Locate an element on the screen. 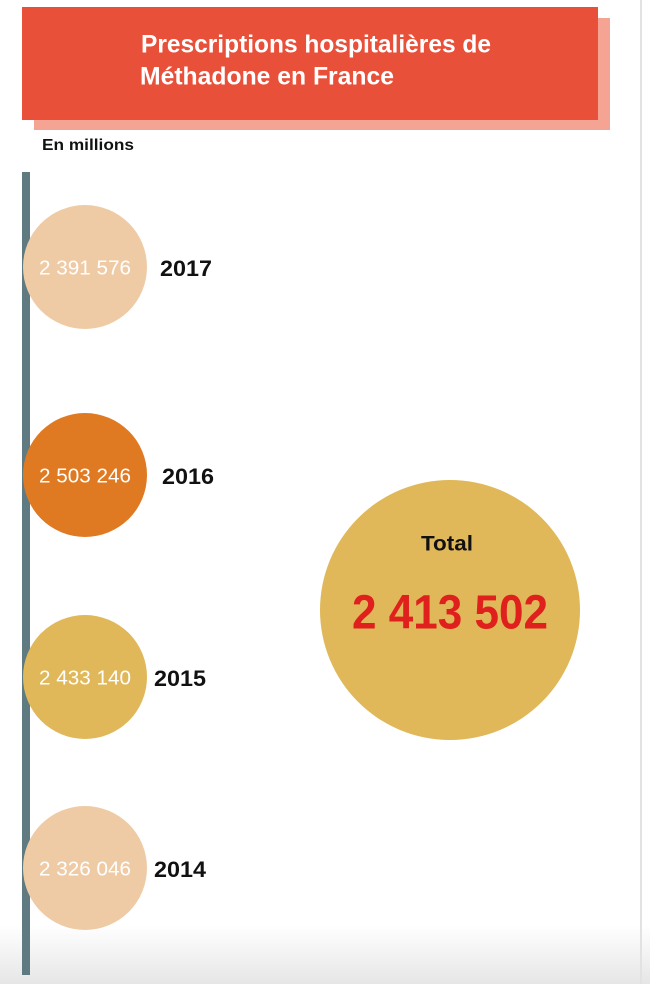  total-label: Total is located at coordinates (447, 544).